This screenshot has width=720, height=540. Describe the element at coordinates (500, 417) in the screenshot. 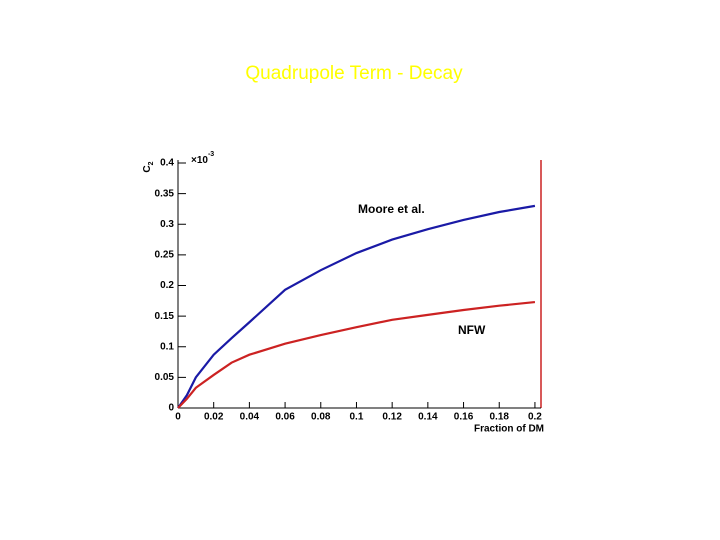

I see `x-tick-label: 0.18` at that location.